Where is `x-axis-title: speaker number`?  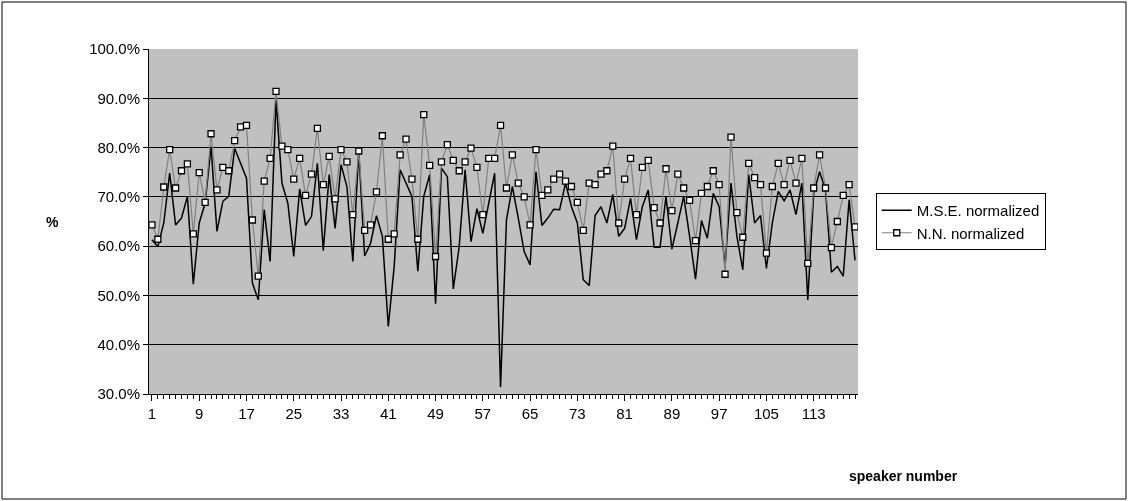
x-axis-title: speaker number is located at coordinates (903, 476).